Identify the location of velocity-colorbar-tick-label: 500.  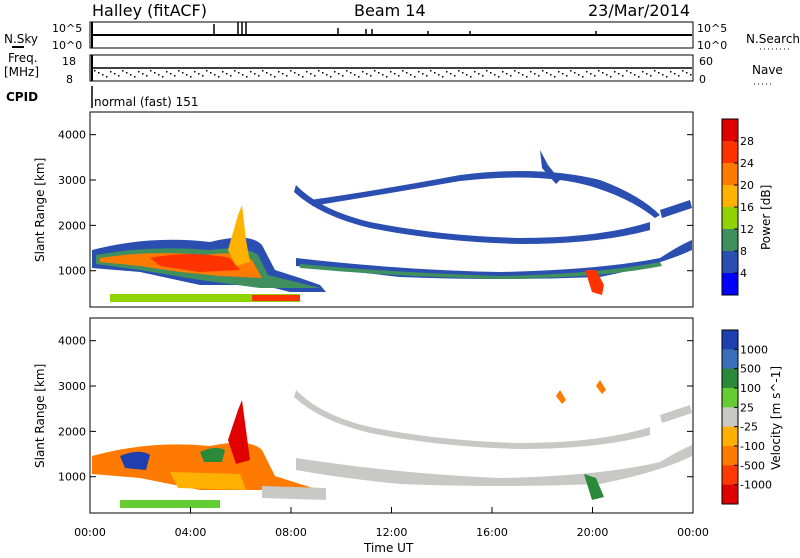
(750, 369).